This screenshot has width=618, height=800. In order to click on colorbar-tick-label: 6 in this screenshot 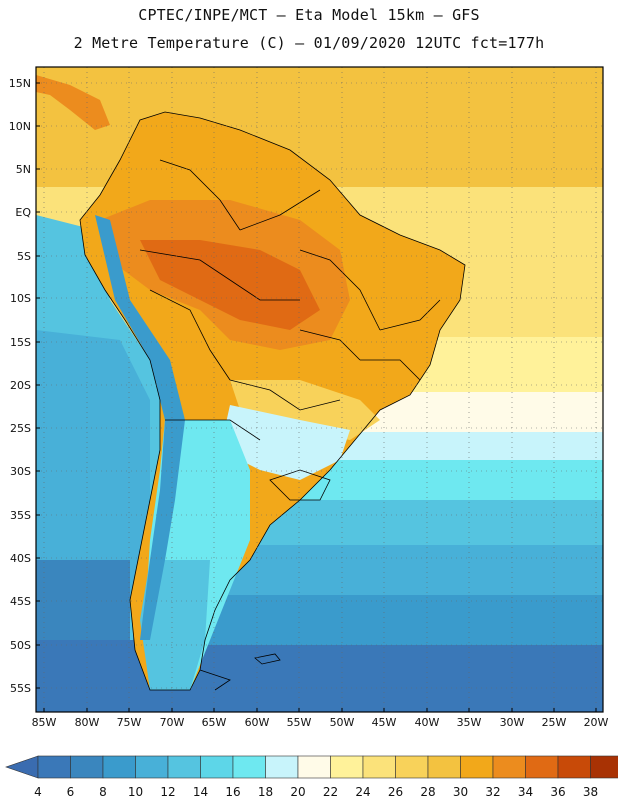, I will do `click(71, 792)`.